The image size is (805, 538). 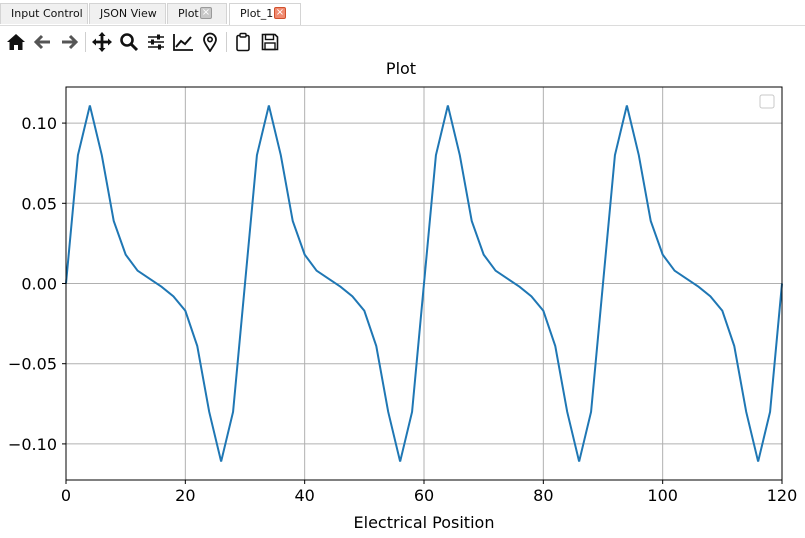 I want to click on home-icon, so click(x=16, y=42).